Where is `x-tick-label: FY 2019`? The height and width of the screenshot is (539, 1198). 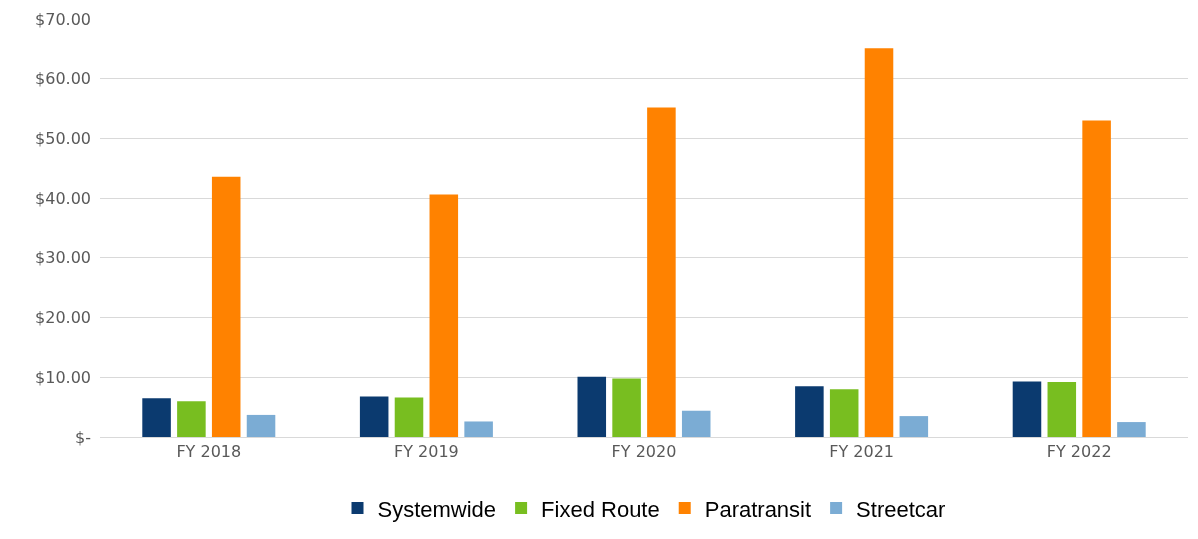 x-tick-label: FY 2019 is located at coordinates (426, 452).